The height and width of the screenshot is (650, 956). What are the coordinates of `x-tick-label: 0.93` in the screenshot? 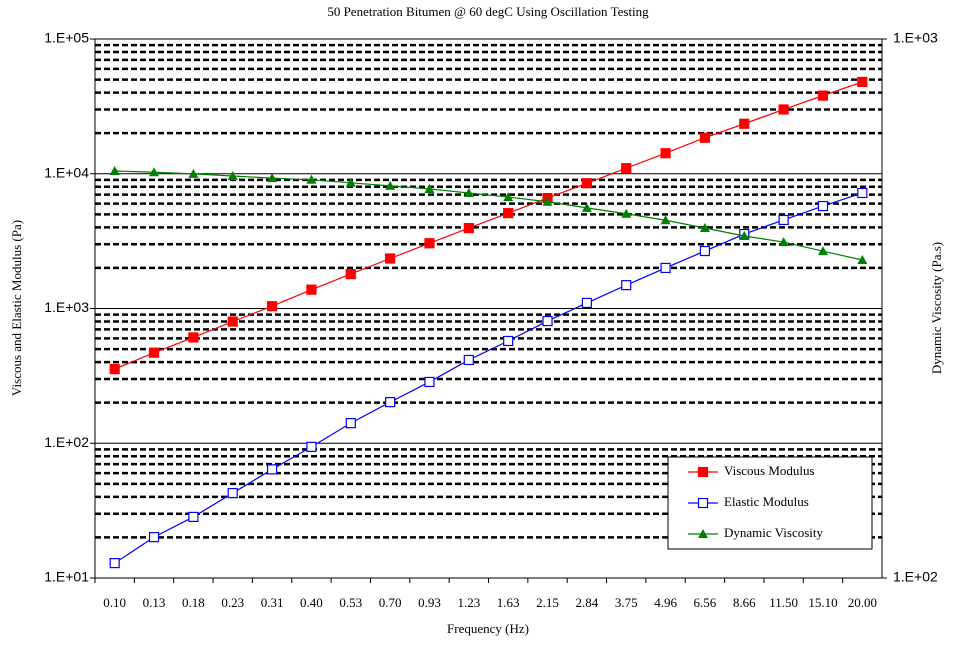 It's located at (429, 602).